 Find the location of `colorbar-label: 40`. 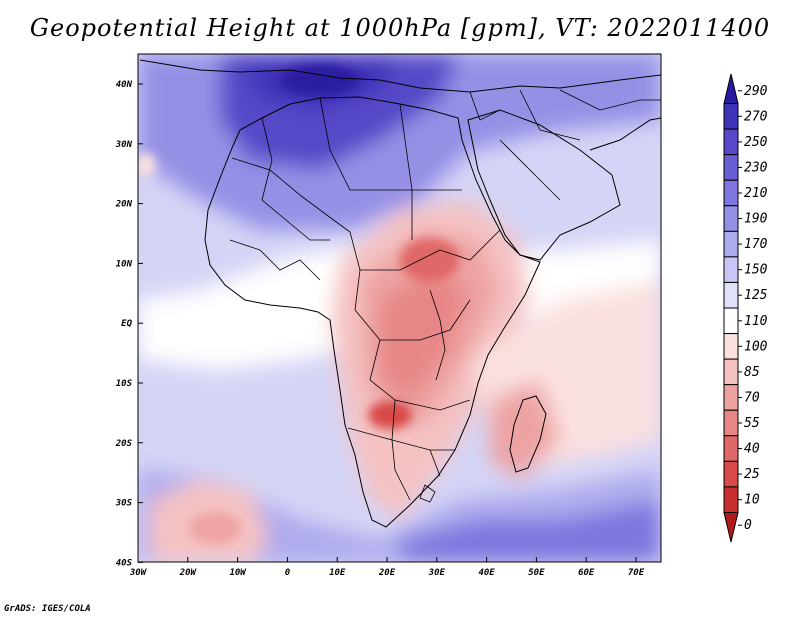

colorbar-label: 40 is located at coordinates (752, 449).